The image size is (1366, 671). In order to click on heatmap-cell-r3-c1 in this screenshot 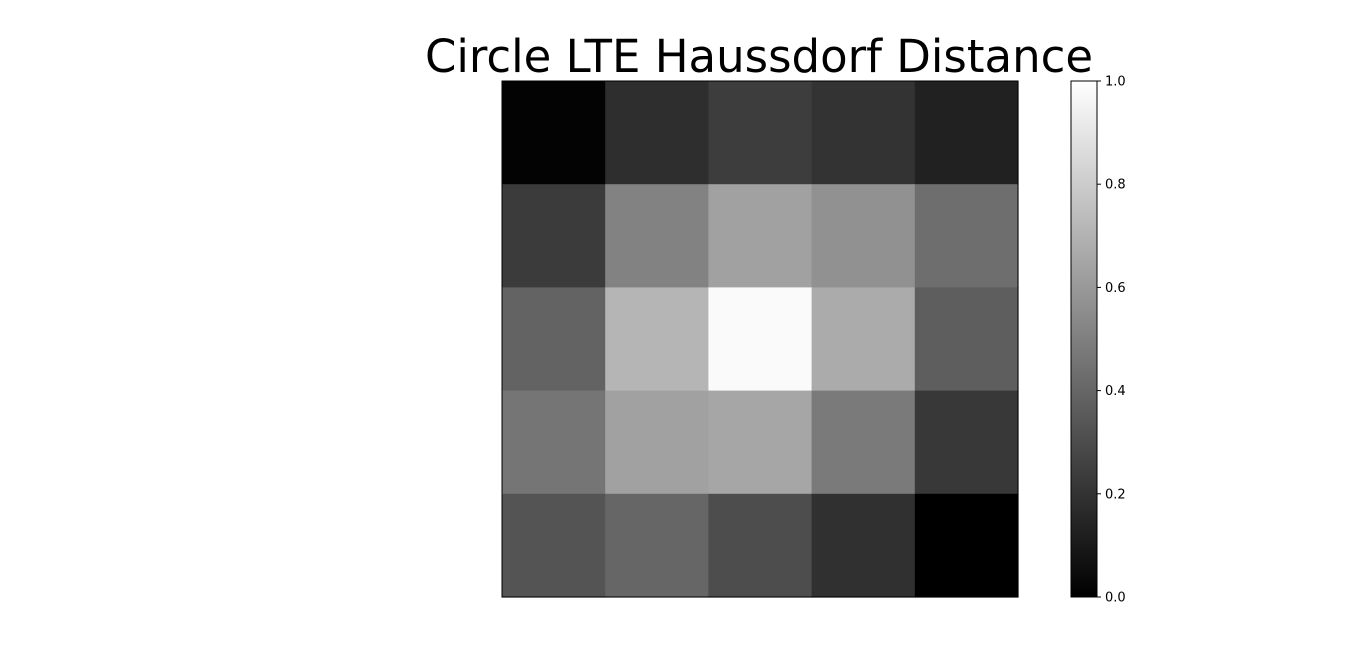, I will do `click(657, 442)`.